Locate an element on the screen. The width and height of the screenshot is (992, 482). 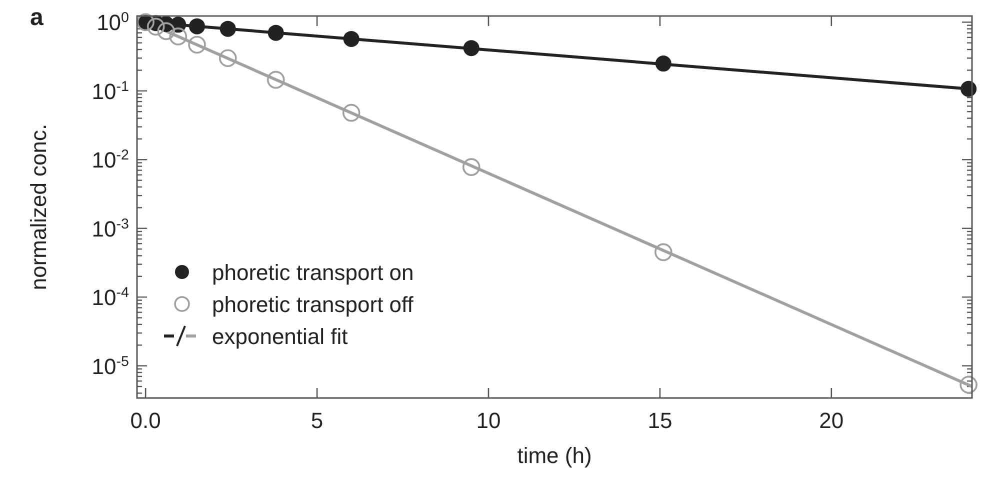
y-axis-title: normalized conc. is located at coordinates (38, 207).